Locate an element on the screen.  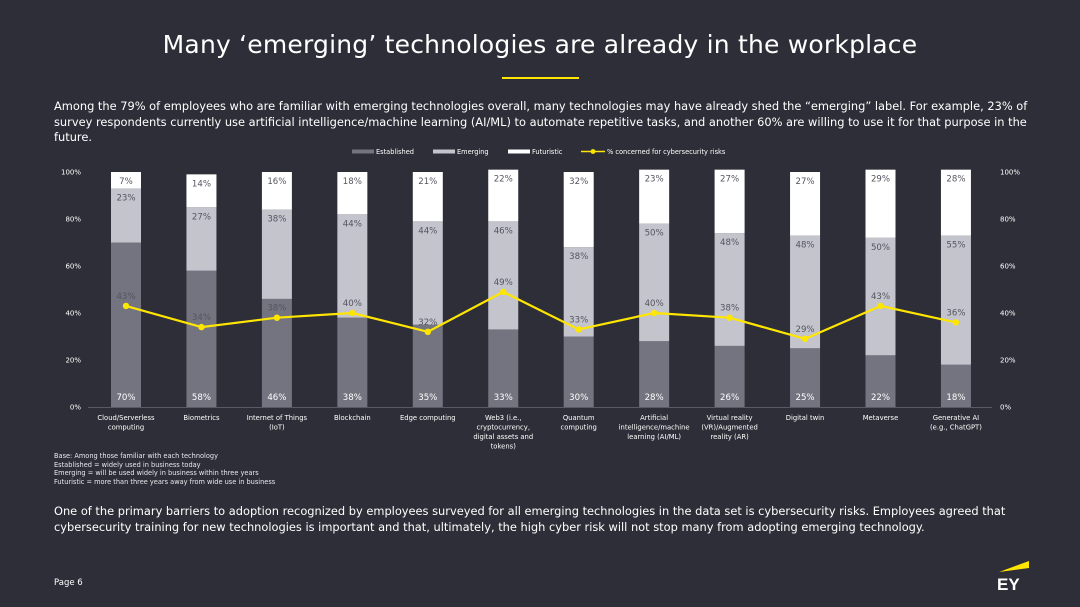
x-category-label: learning (AI/ML) is located at coordinates (654, 437).